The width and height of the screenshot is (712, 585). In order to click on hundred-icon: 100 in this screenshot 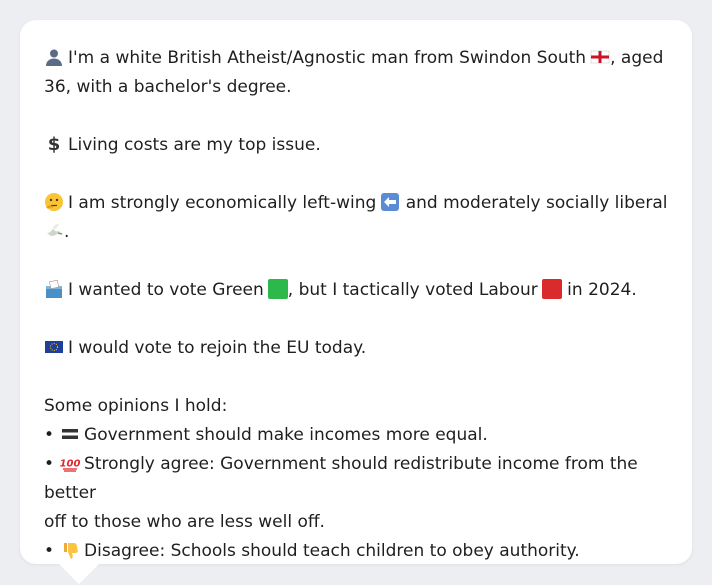, I will do `click(70, 463)`.